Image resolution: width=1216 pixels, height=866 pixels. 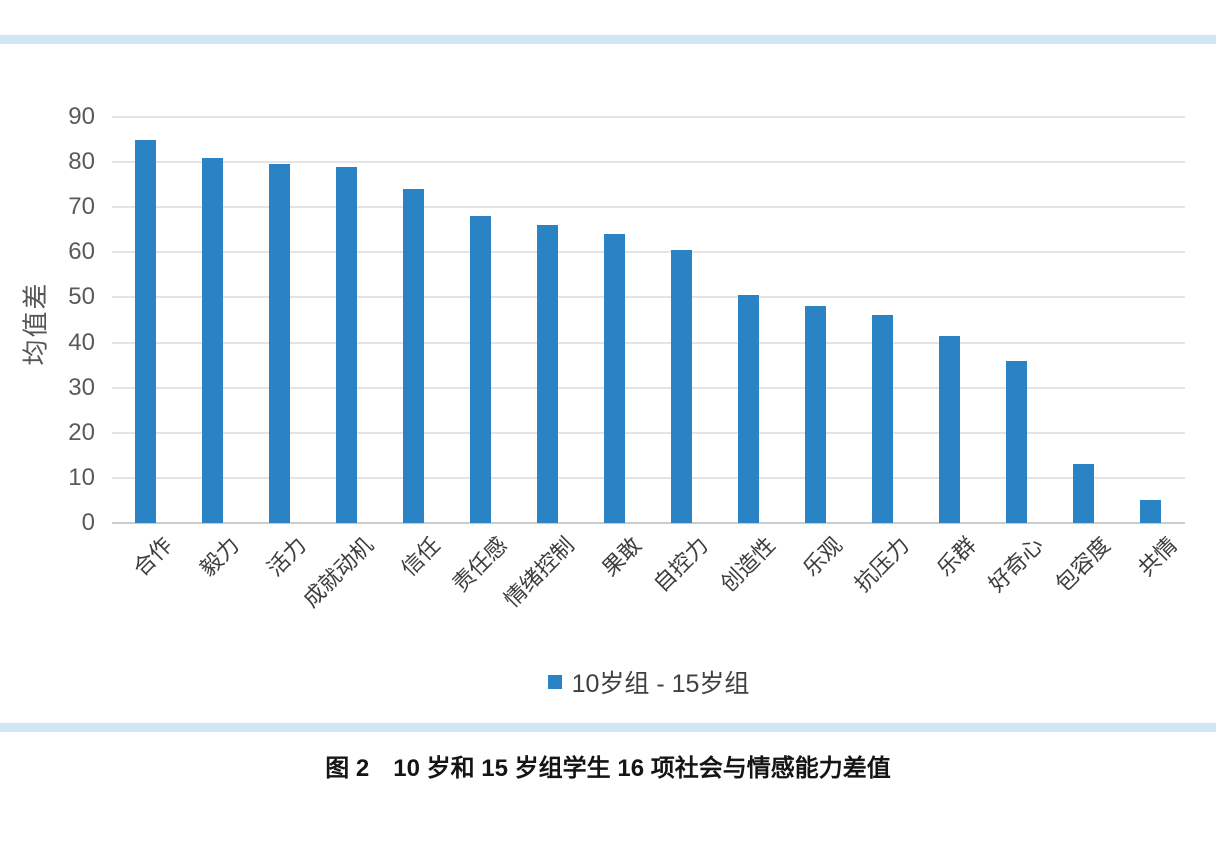 What do you see at coordinates (621, 557) in the screenshot?
I see `x-tick-label: 果敢` at bounding box center [621, 557].